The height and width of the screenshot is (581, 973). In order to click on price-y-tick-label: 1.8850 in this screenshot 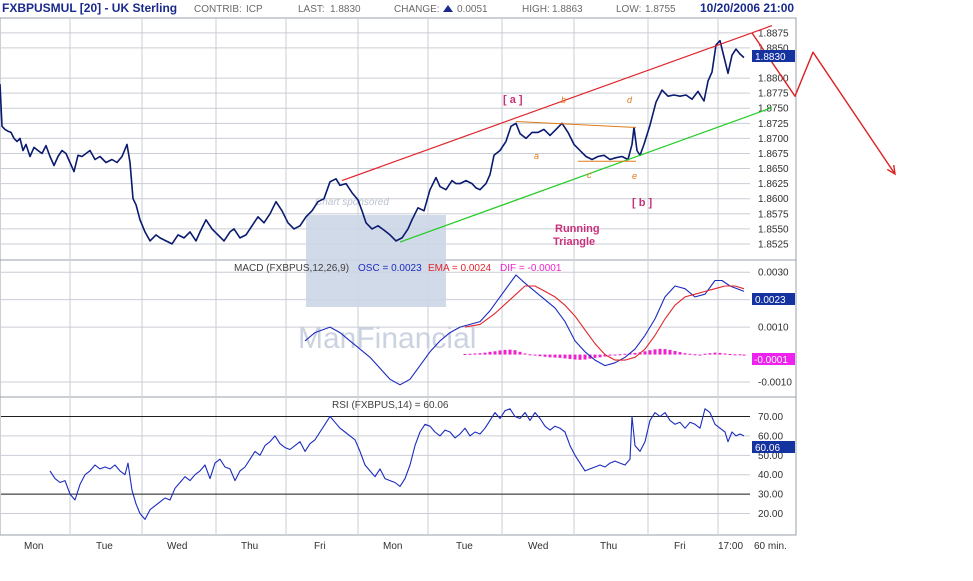, I will do `click(773, 48)`.